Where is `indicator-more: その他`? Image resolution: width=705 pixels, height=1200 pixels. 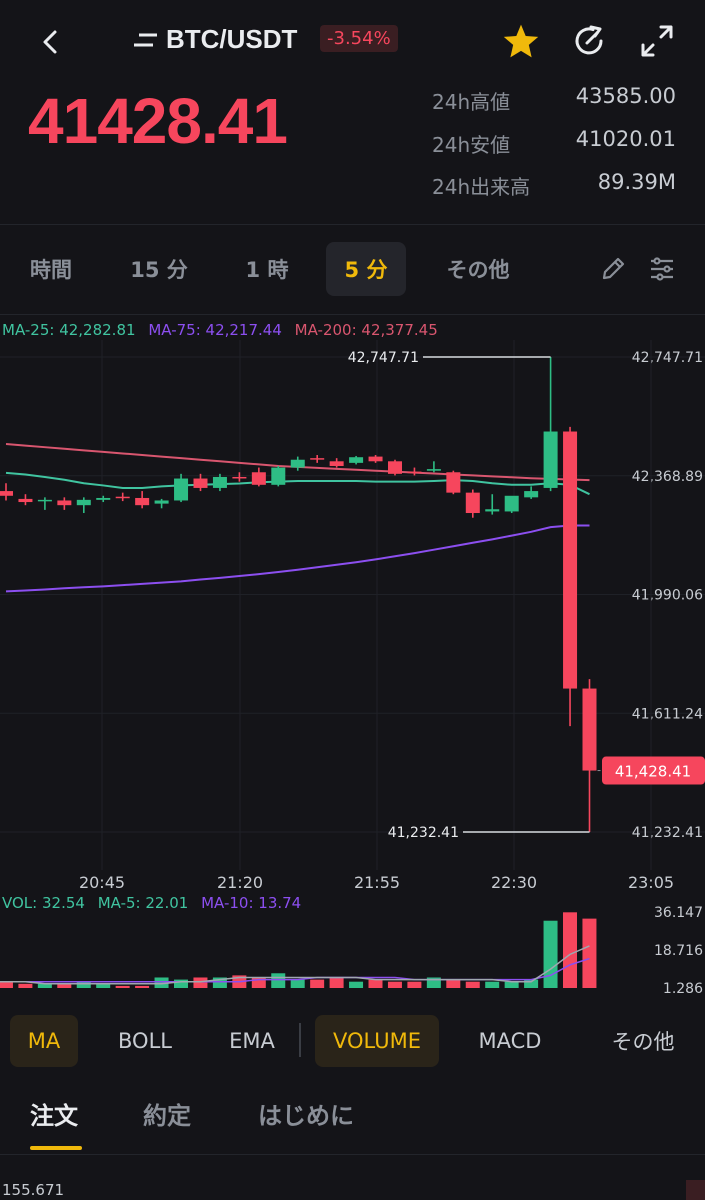 indicator-more: その他 is located at coordinates (643, 1042).